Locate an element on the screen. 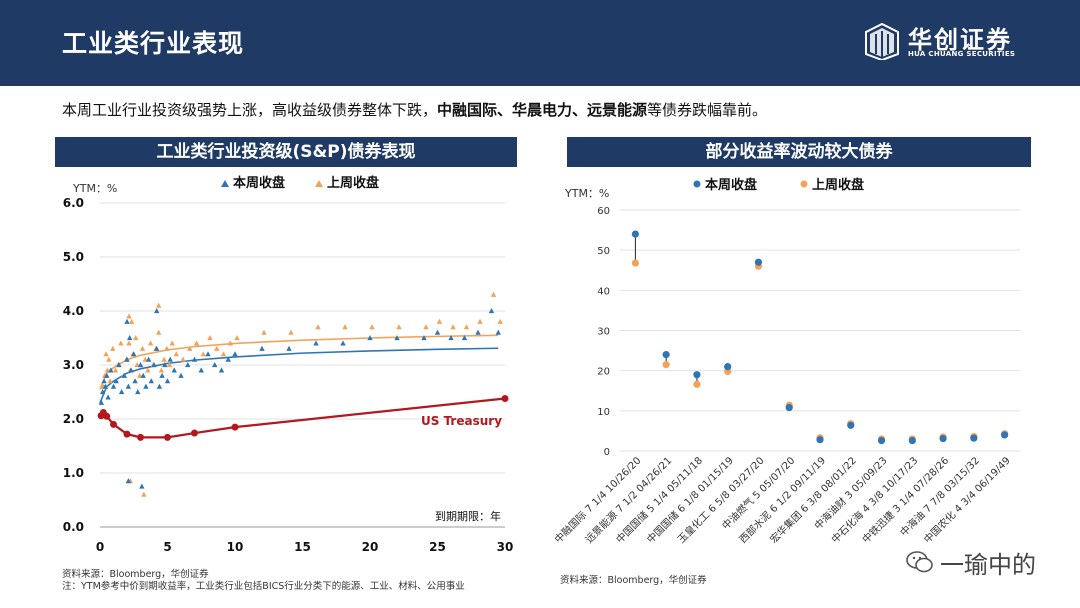 The height and width of the screenshot is (608, 1080). y-tick-label: 0.0 is located at coordinates (73, 527).